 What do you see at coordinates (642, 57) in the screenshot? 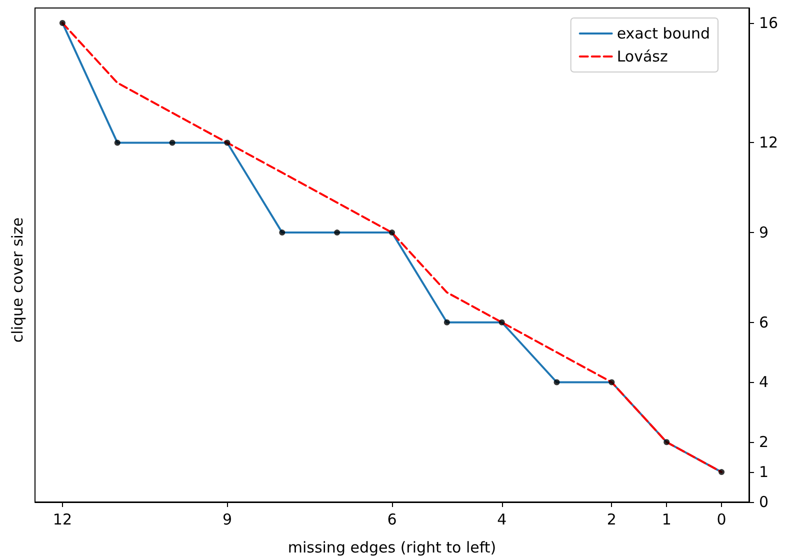
I see `legend-label: Lovász` at bounding box center [642, 57].